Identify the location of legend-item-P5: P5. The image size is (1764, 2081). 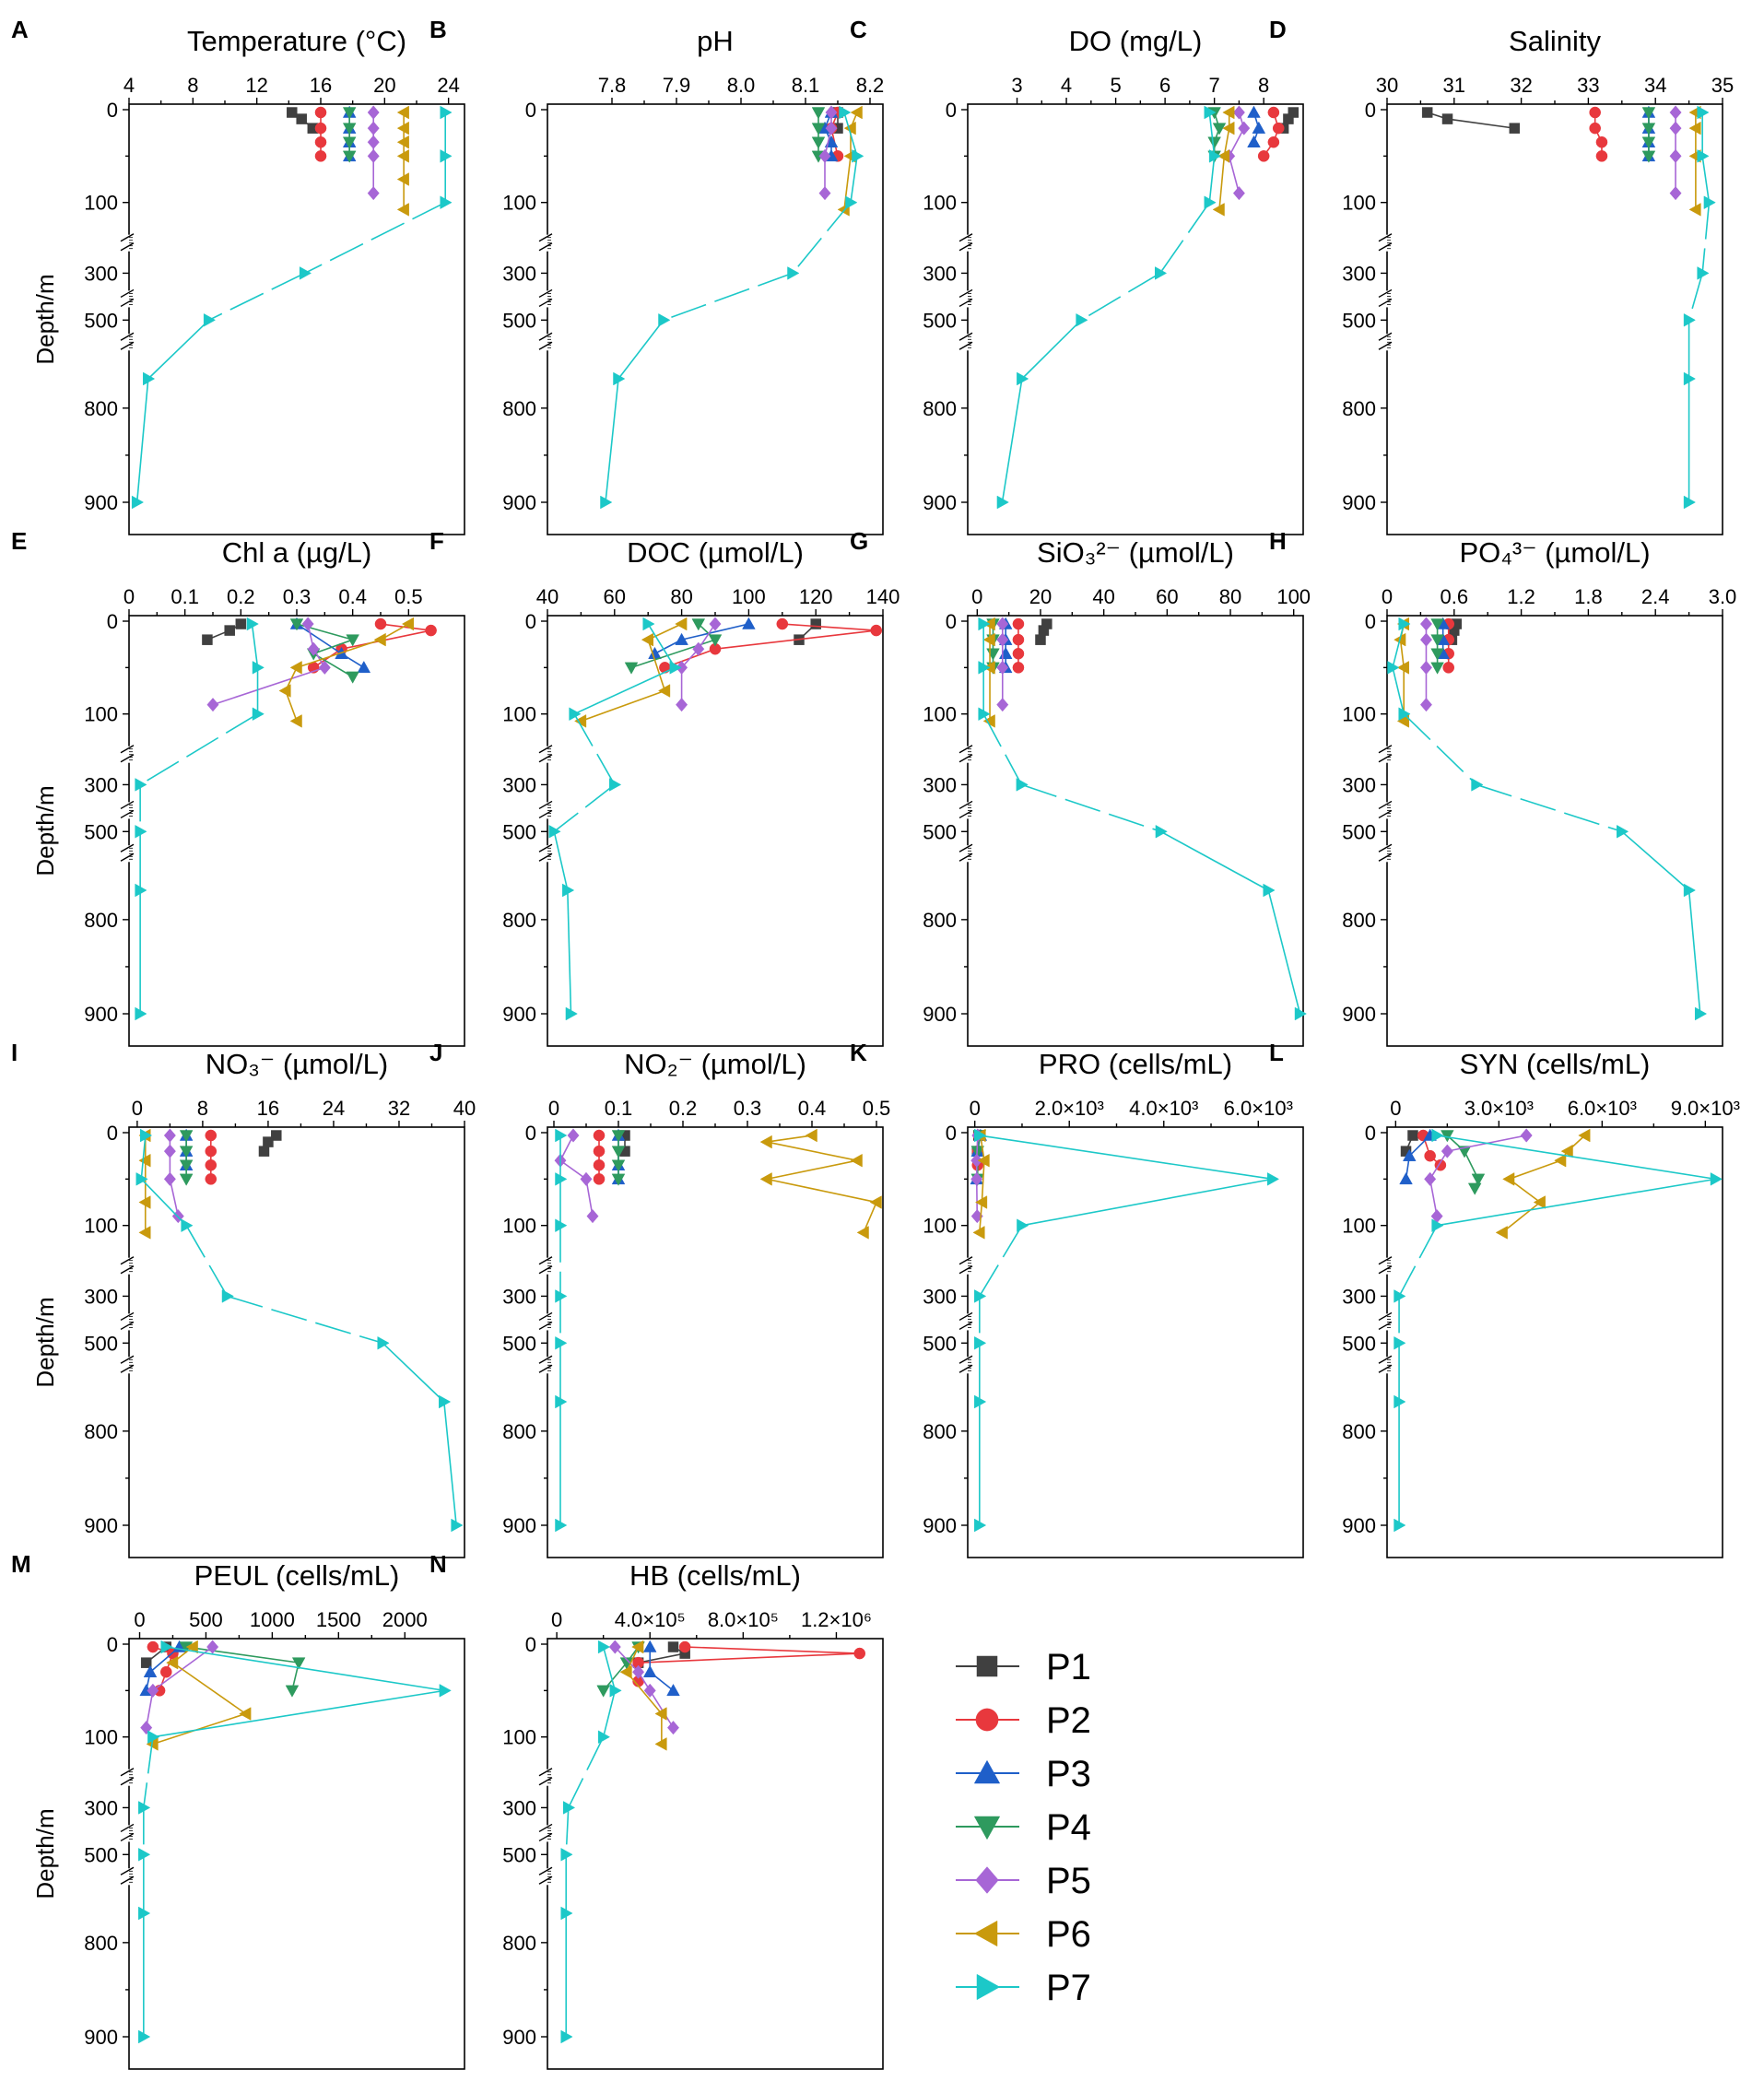
(1024, 1881).